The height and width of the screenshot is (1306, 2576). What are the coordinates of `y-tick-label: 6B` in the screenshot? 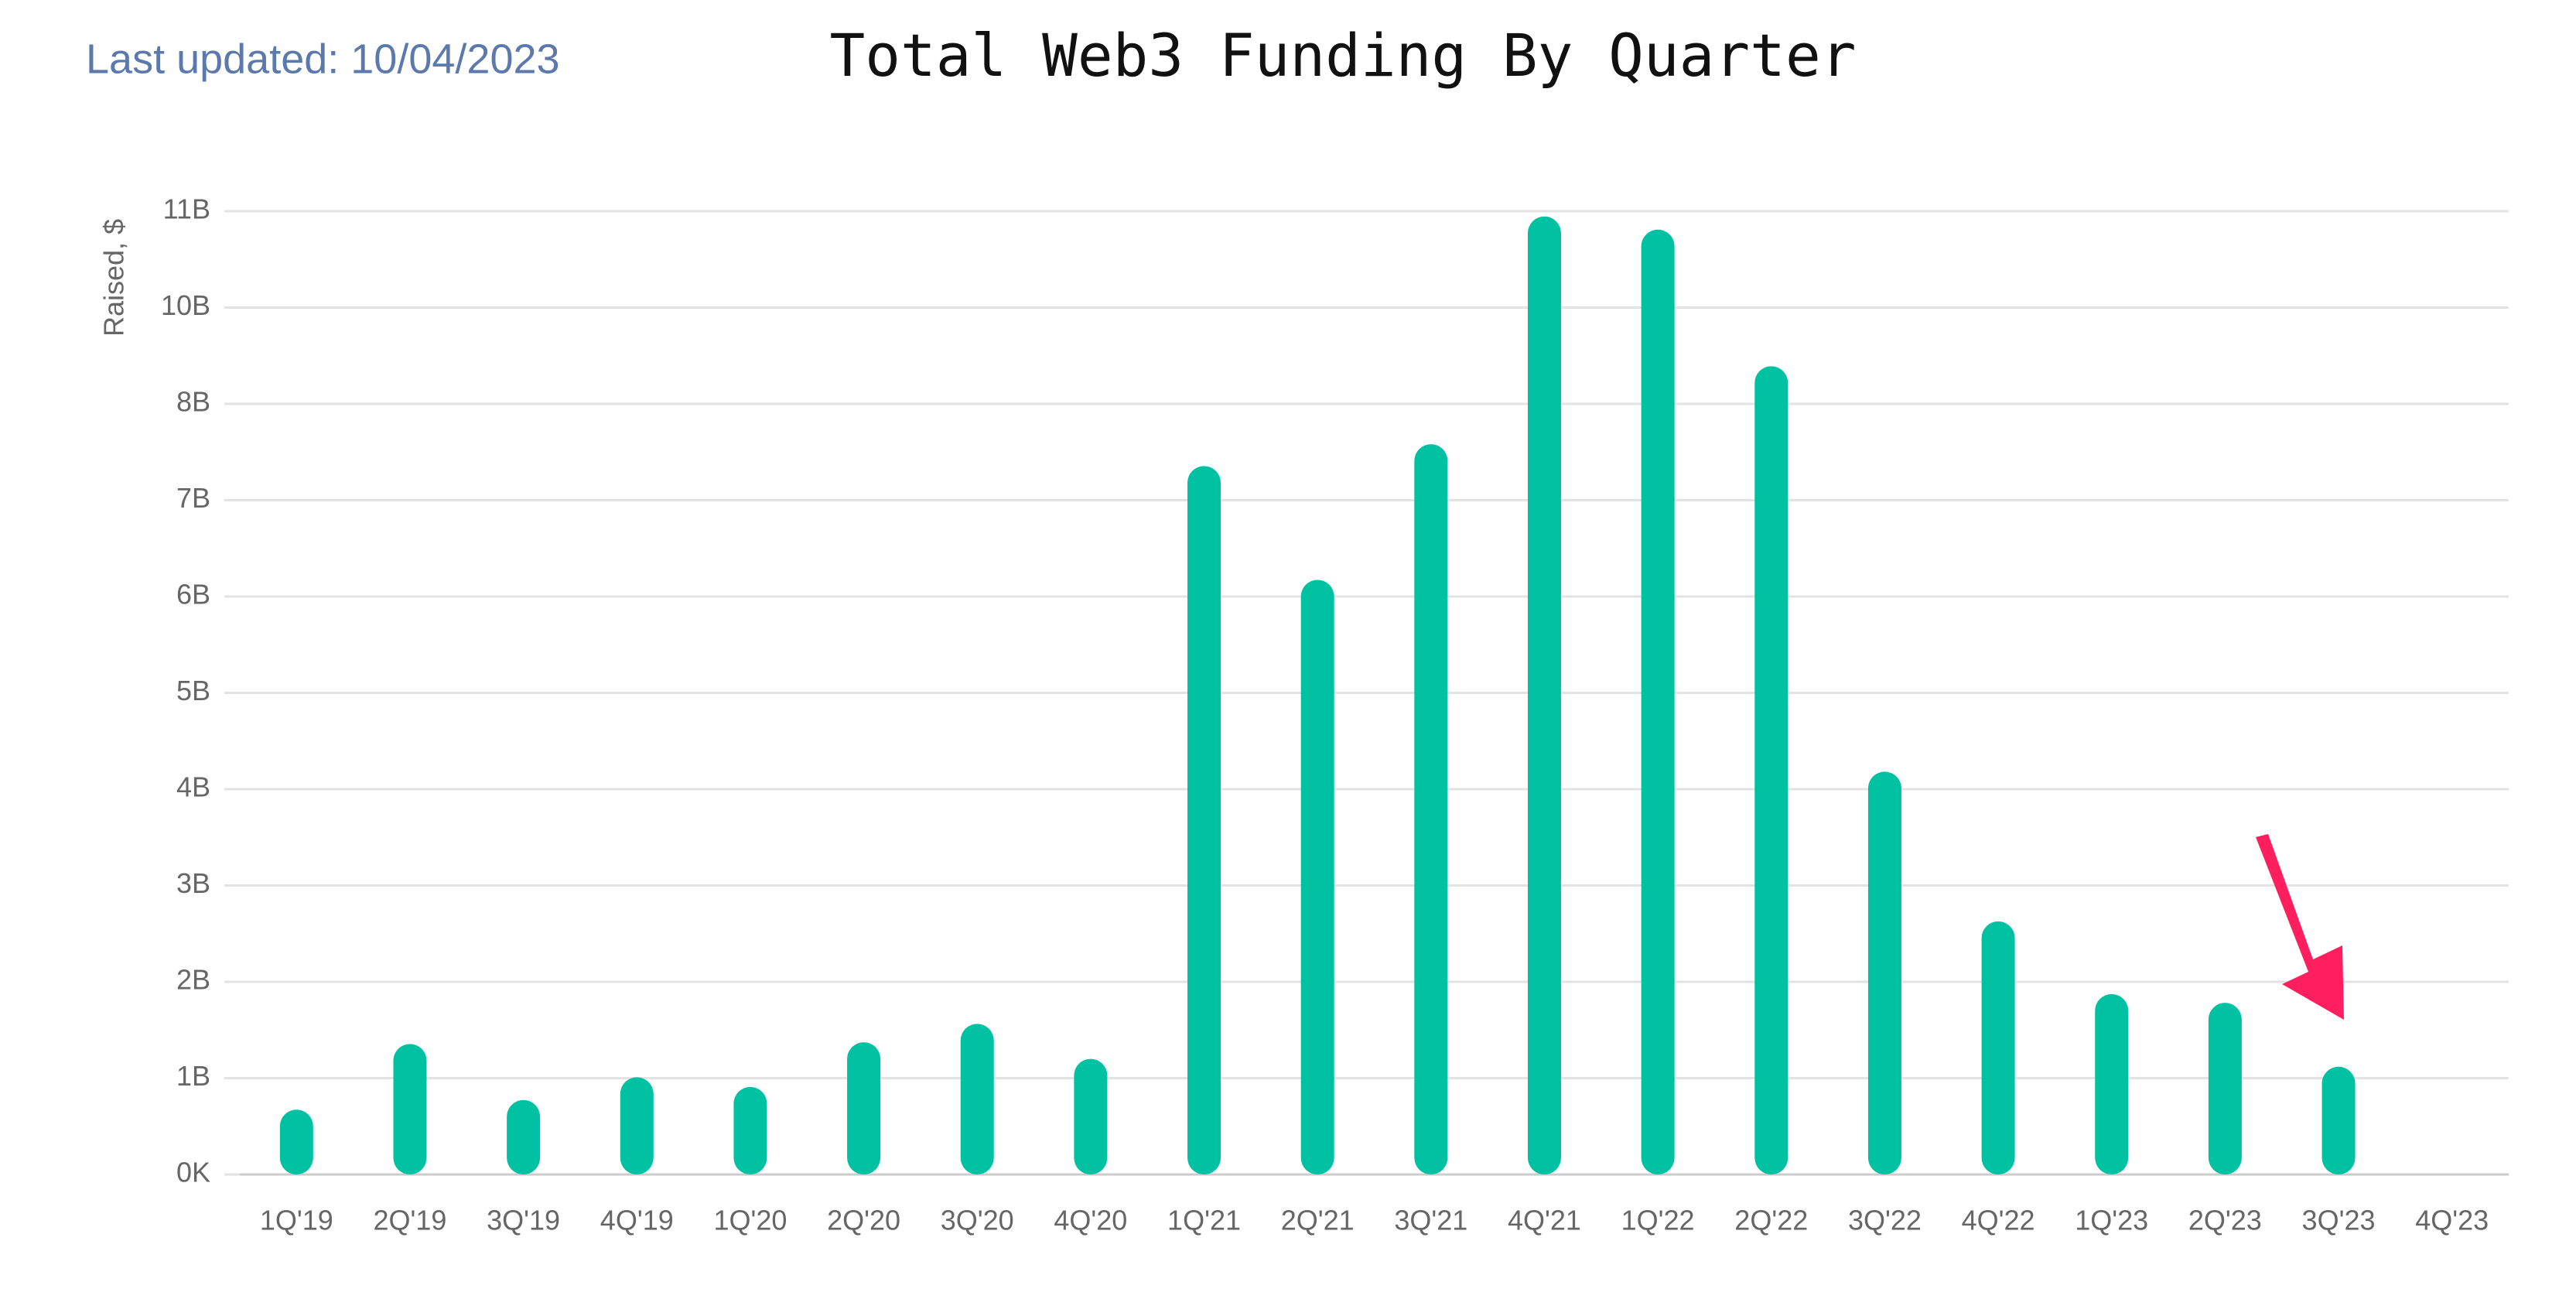 It's located at (193, 594).